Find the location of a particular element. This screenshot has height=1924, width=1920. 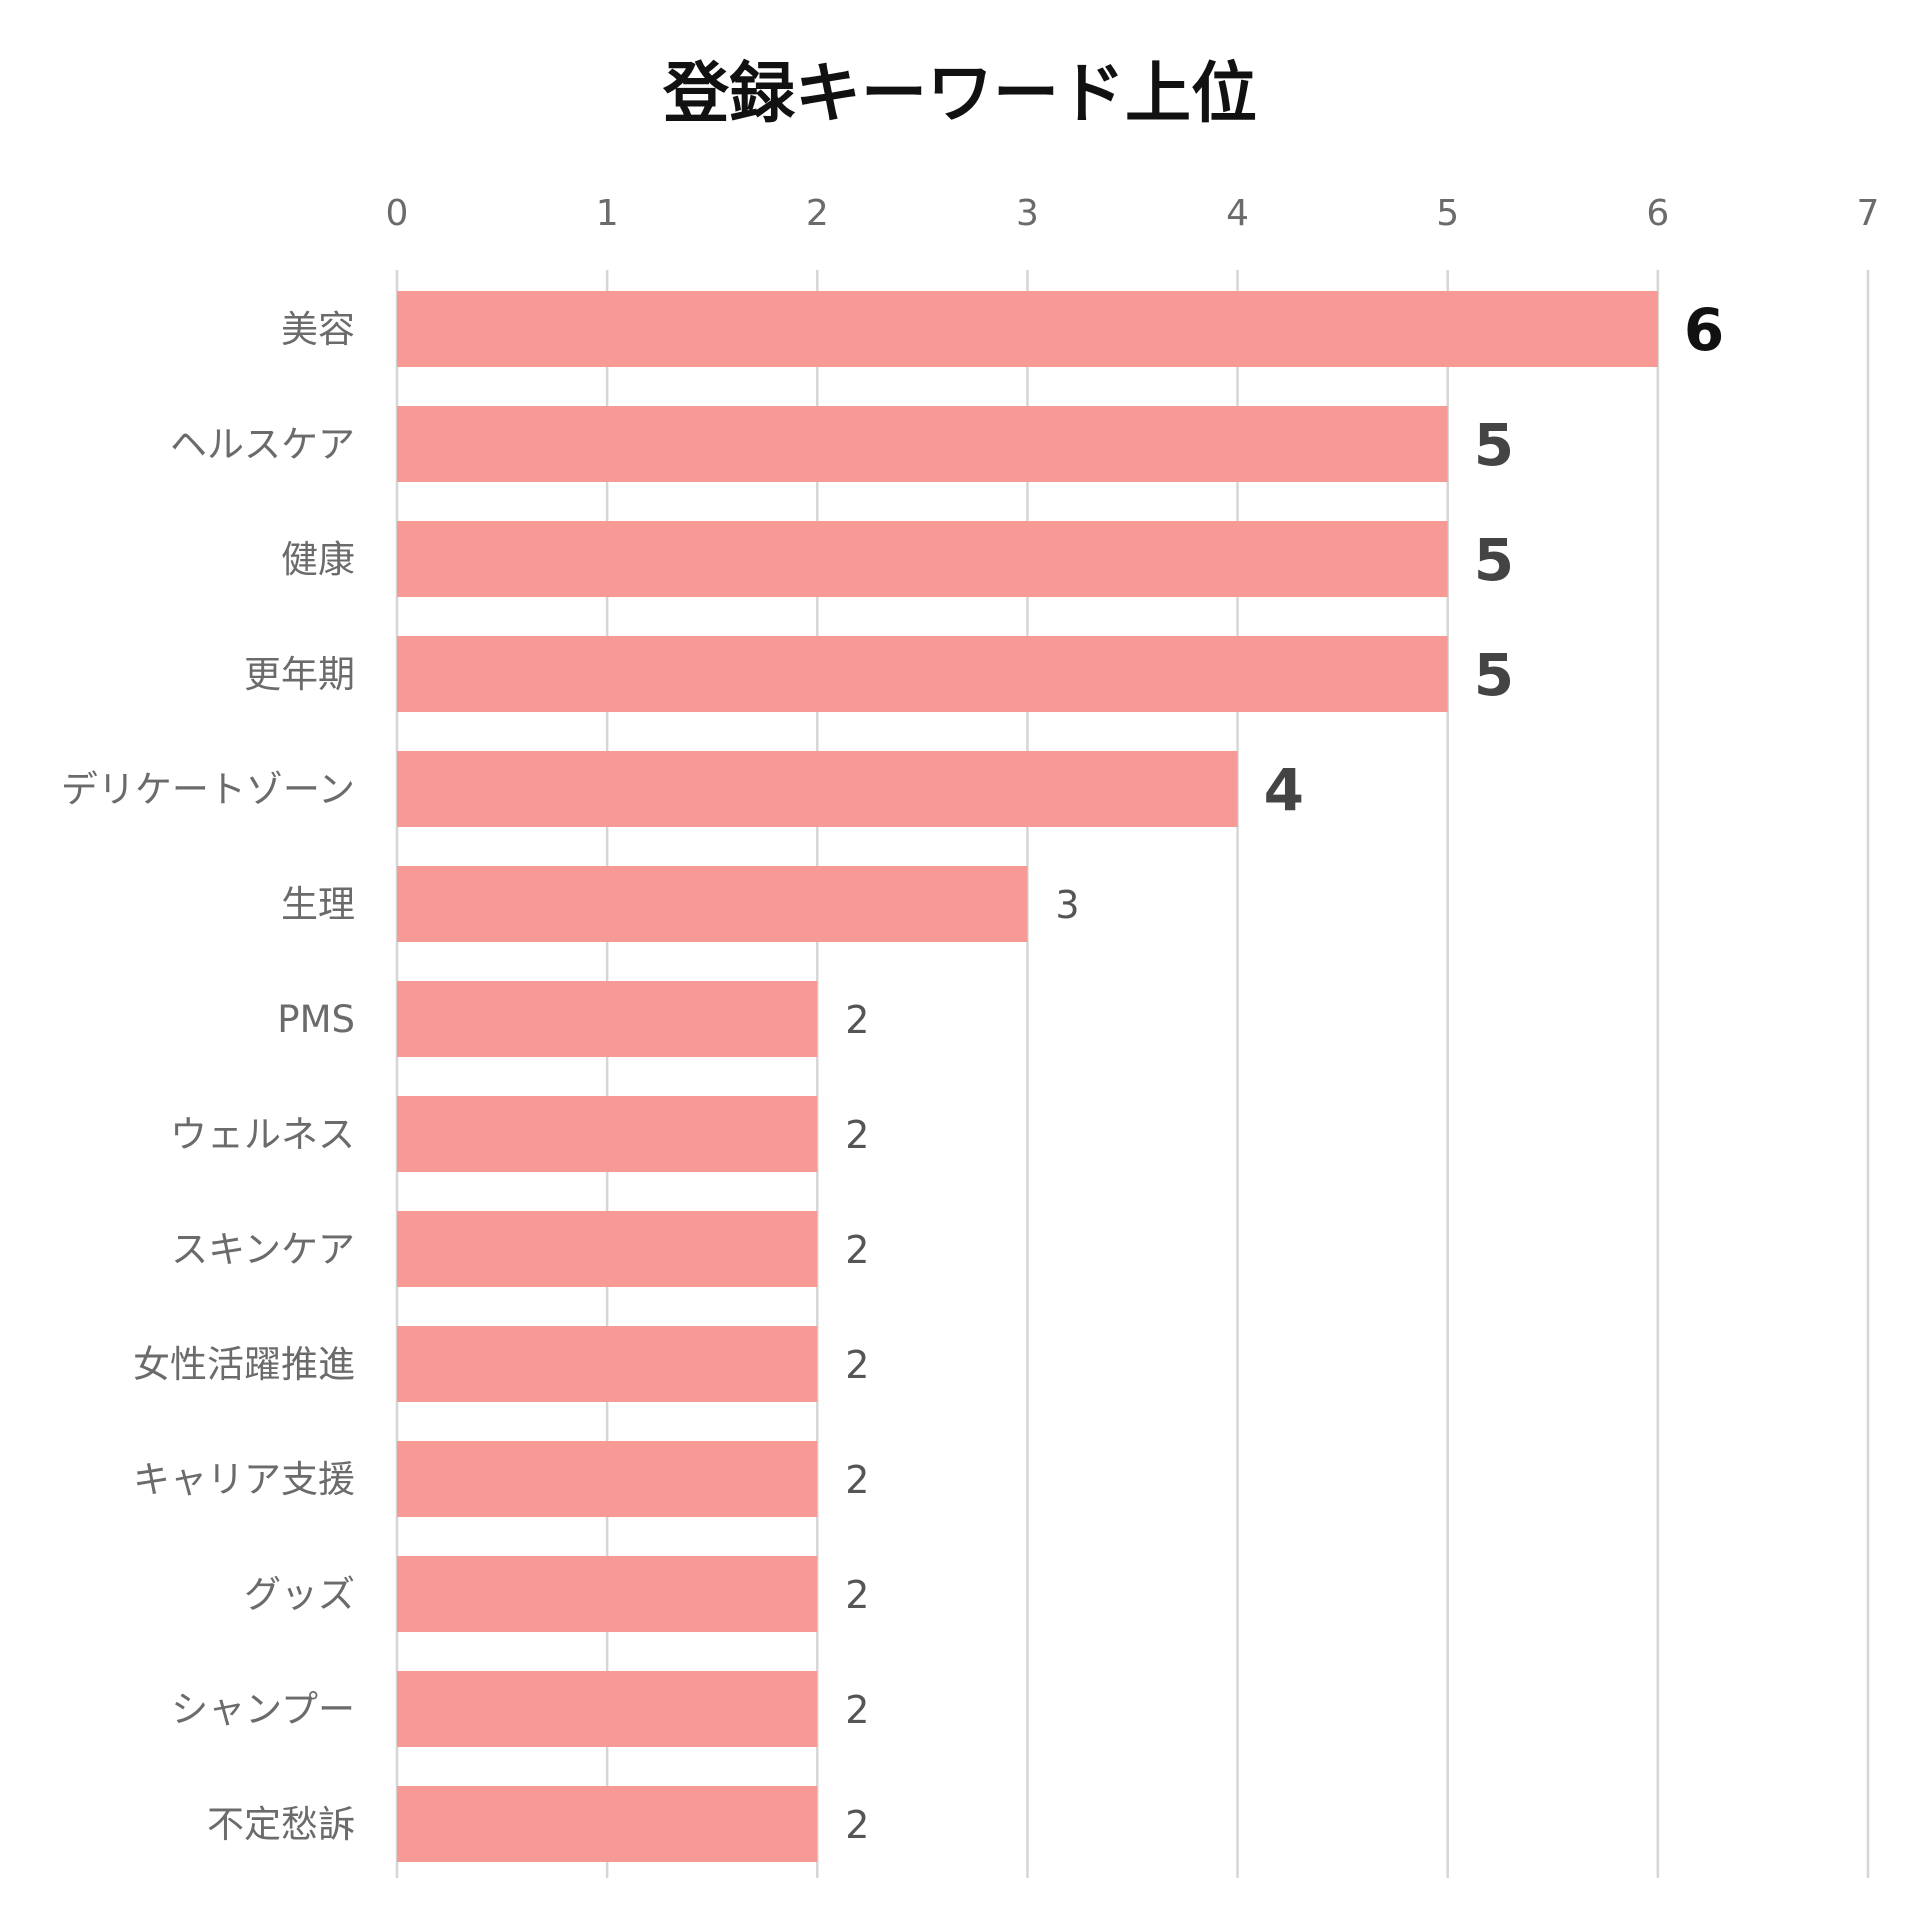

category-label-3: 更年期 is located at coordinates (299, 674).